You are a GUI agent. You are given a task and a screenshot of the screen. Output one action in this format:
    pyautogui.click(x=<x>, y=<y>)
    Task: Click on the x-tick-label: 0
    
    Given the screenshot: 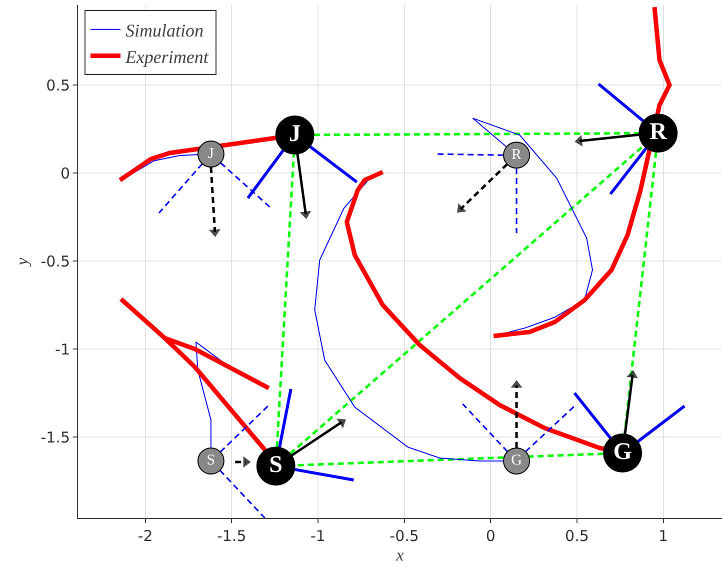 What is the action you would take?
    pyautogui.click(x=491, y=536)
    